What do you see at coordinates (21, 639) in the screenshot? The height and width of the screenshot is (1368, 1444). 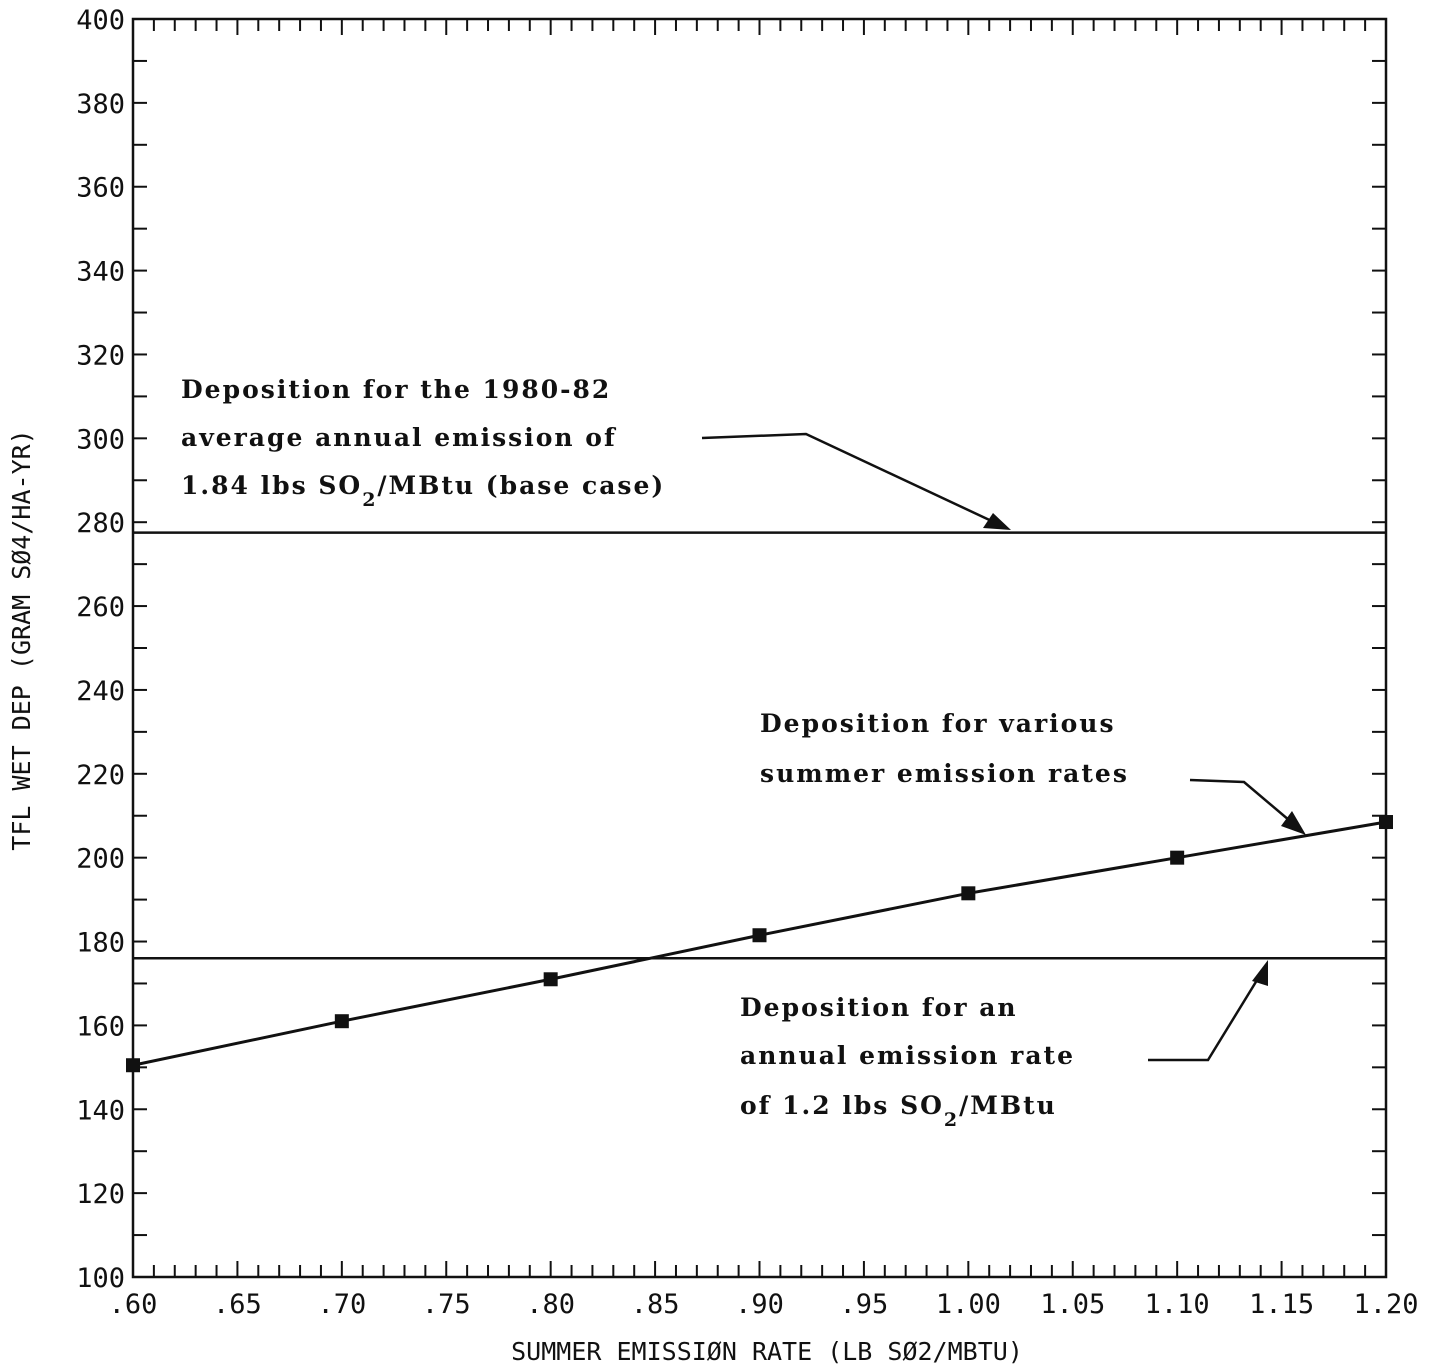 I see `y-axis-label: TFL WET DEP (GRAM SØ4/HA-YR)` at bounding box center [21, 639].